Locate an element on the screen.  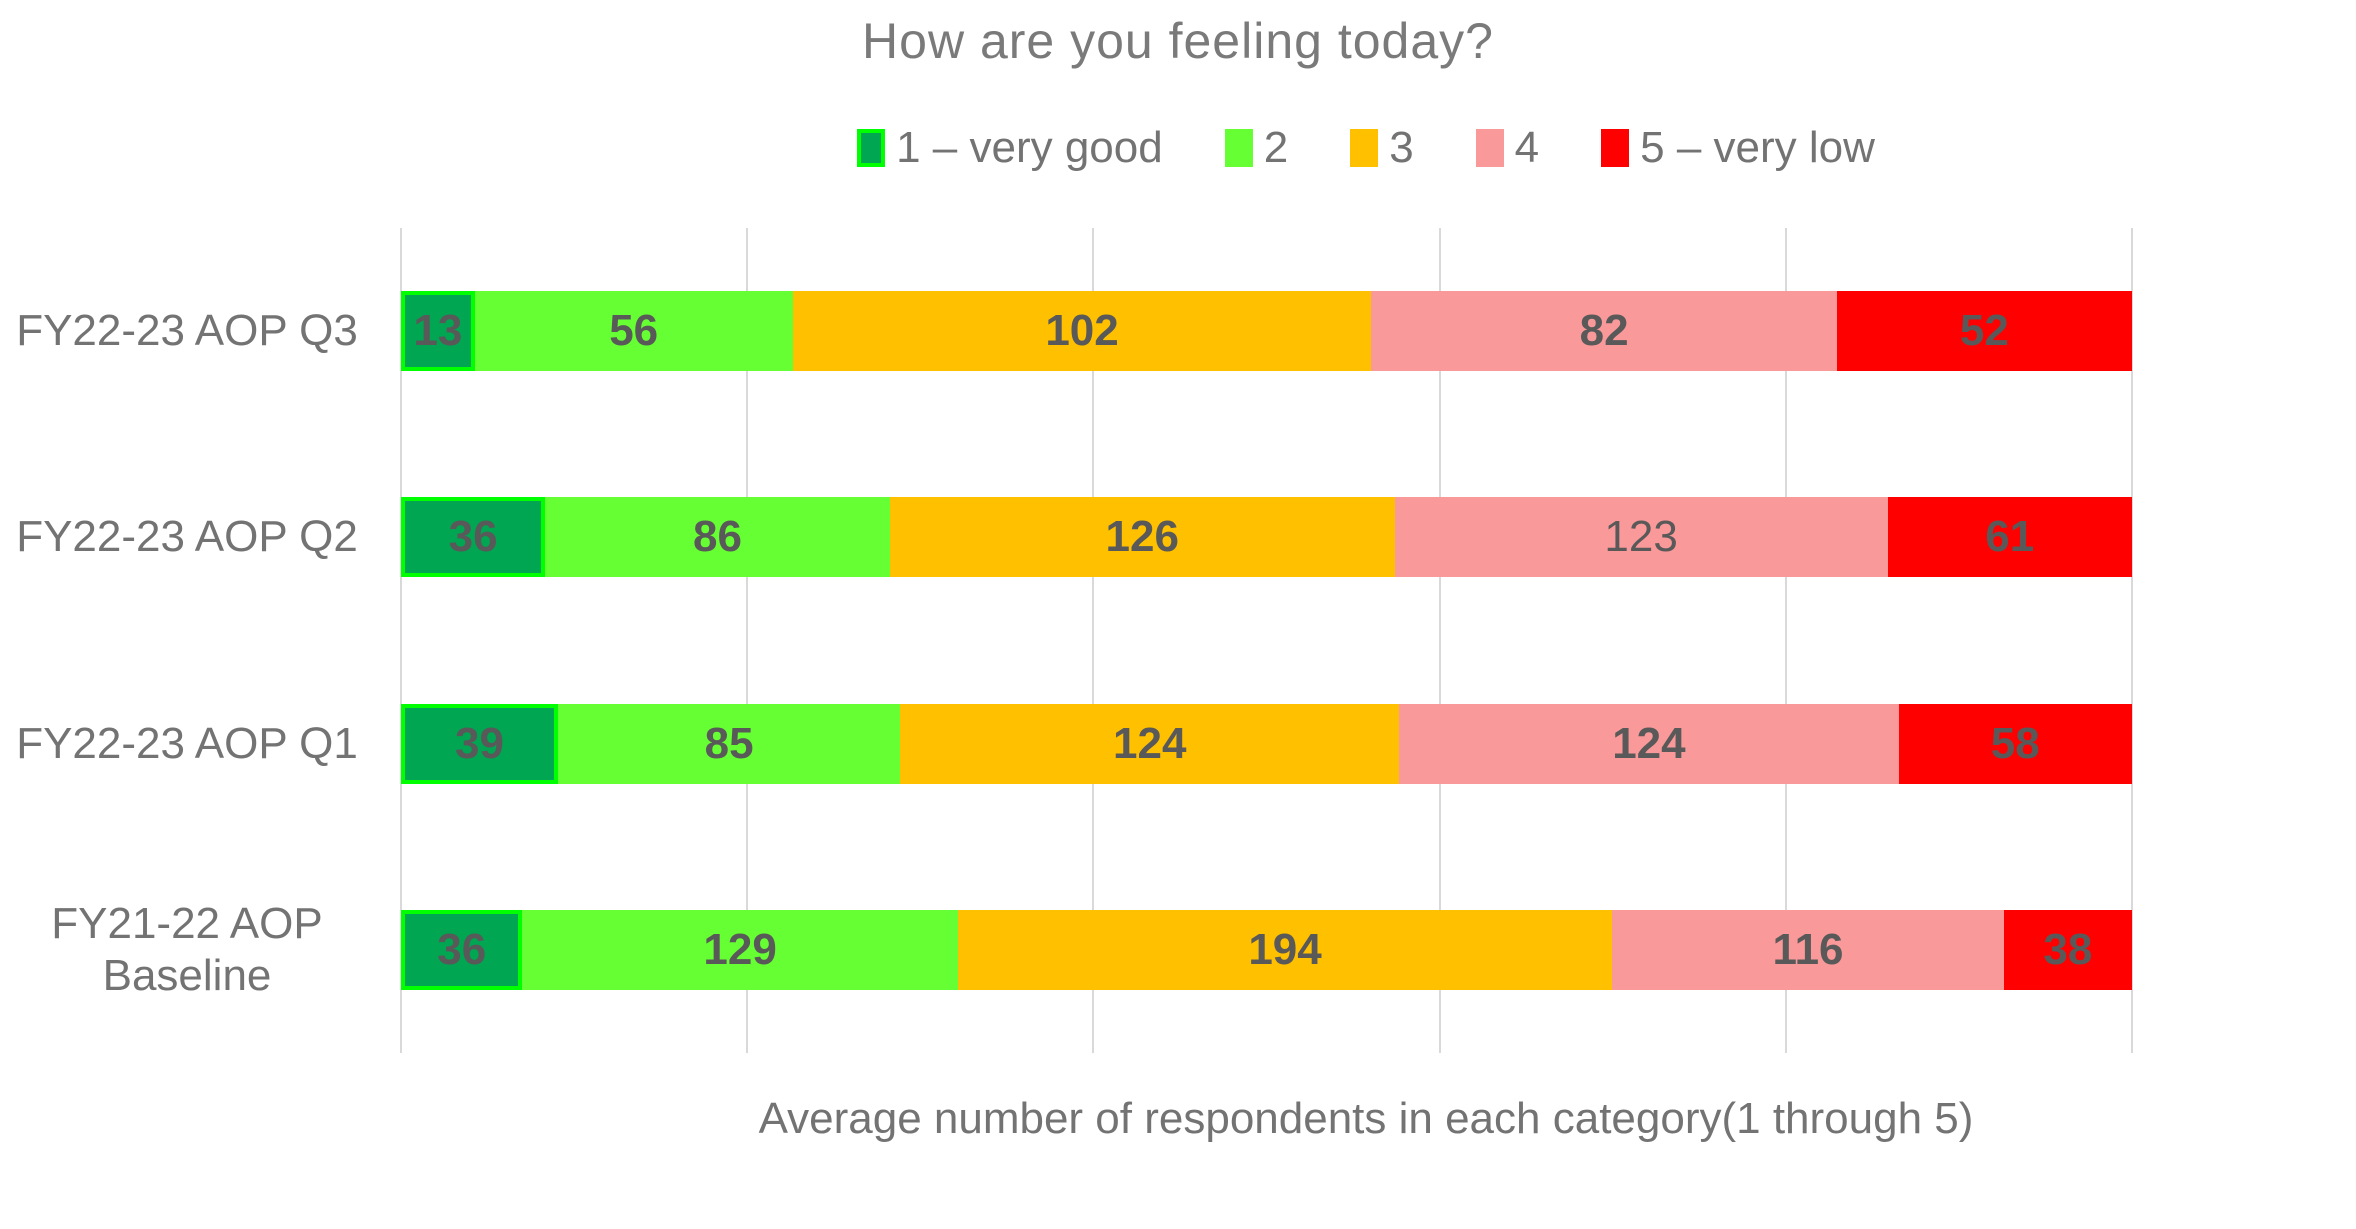
legend-label: 4 is located at coordinates (1527, 147).